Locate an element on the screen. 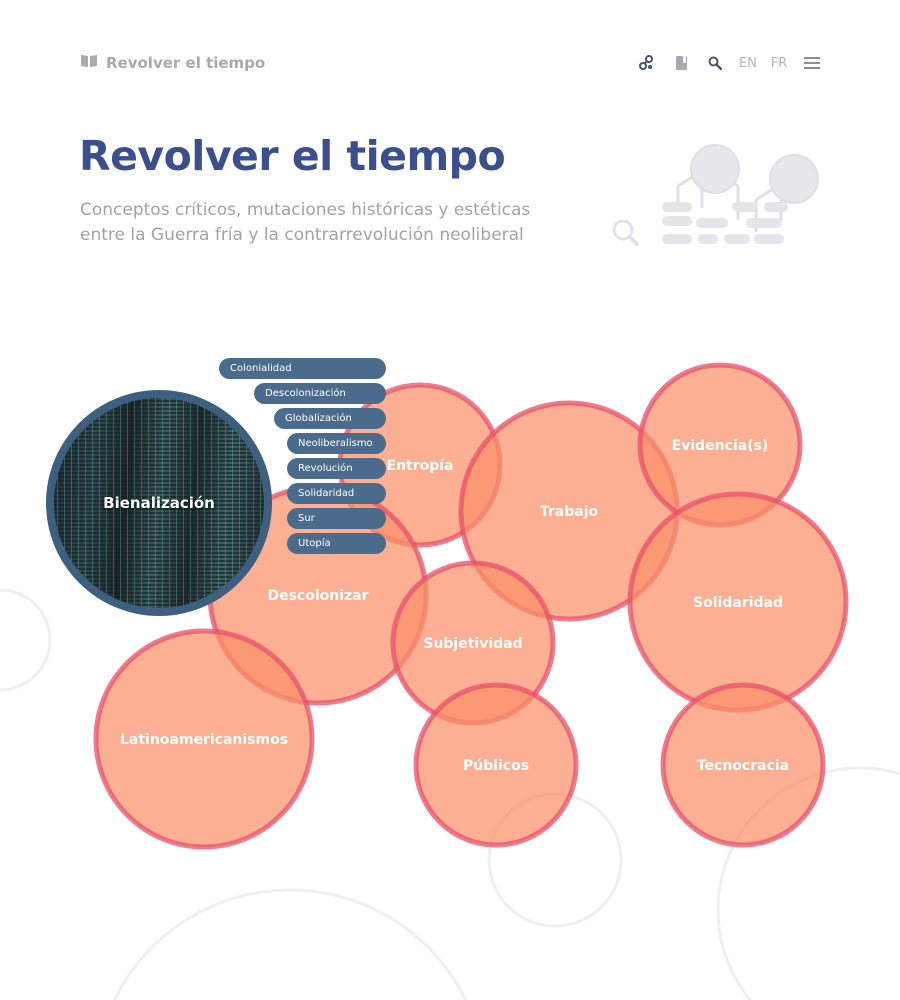 The width and height of the screenshot is (900, 1000). tag-solidaridad: Solidaridad is located at coordinates (336, 493).